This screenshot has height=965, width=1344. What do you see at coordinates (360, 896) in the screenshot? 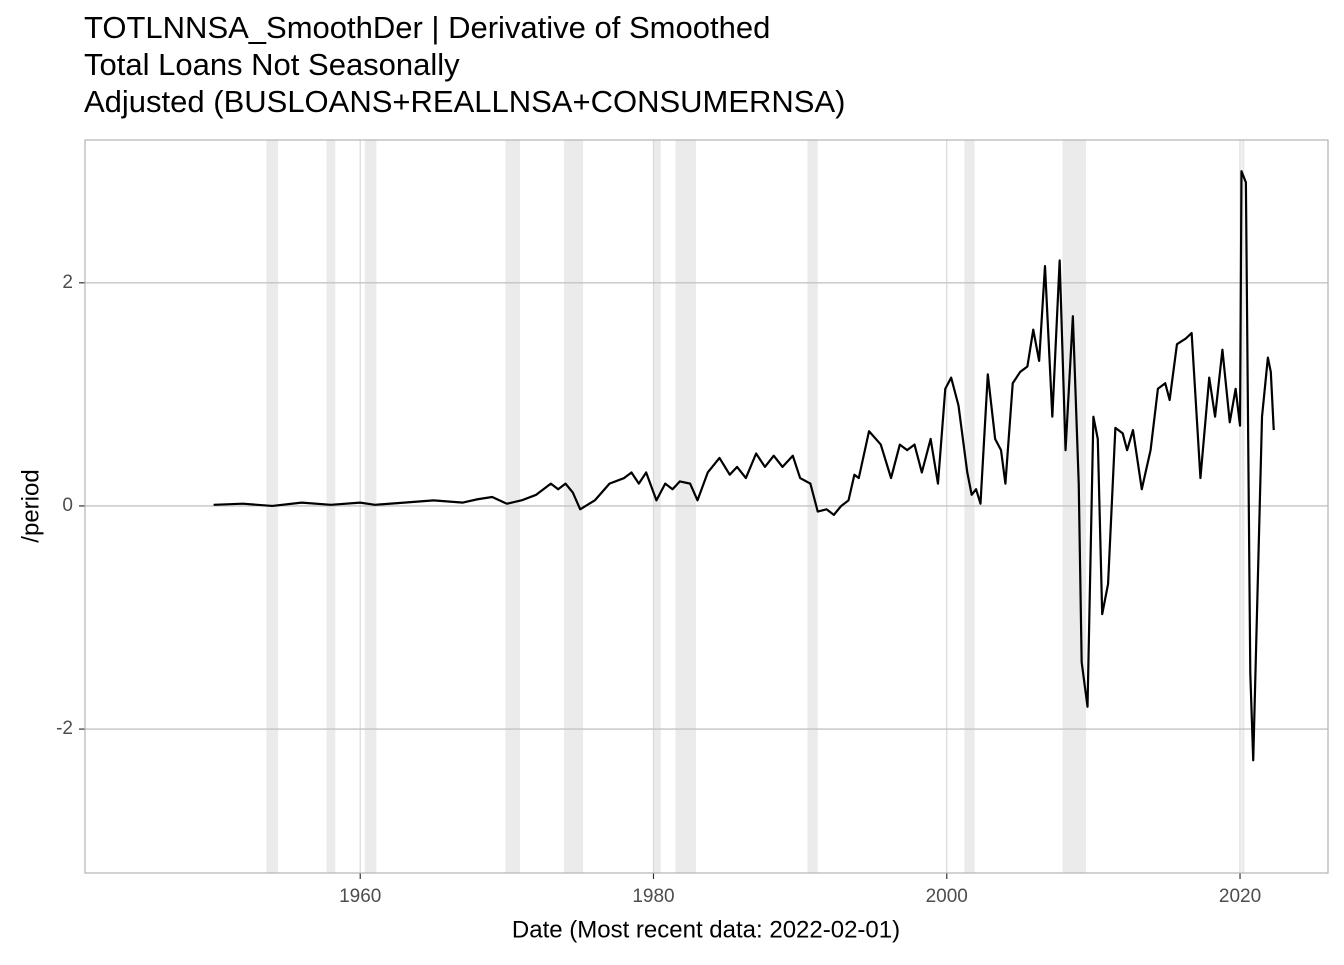
I see `x-tick-label: 1960` at bounding box center [360, 896].